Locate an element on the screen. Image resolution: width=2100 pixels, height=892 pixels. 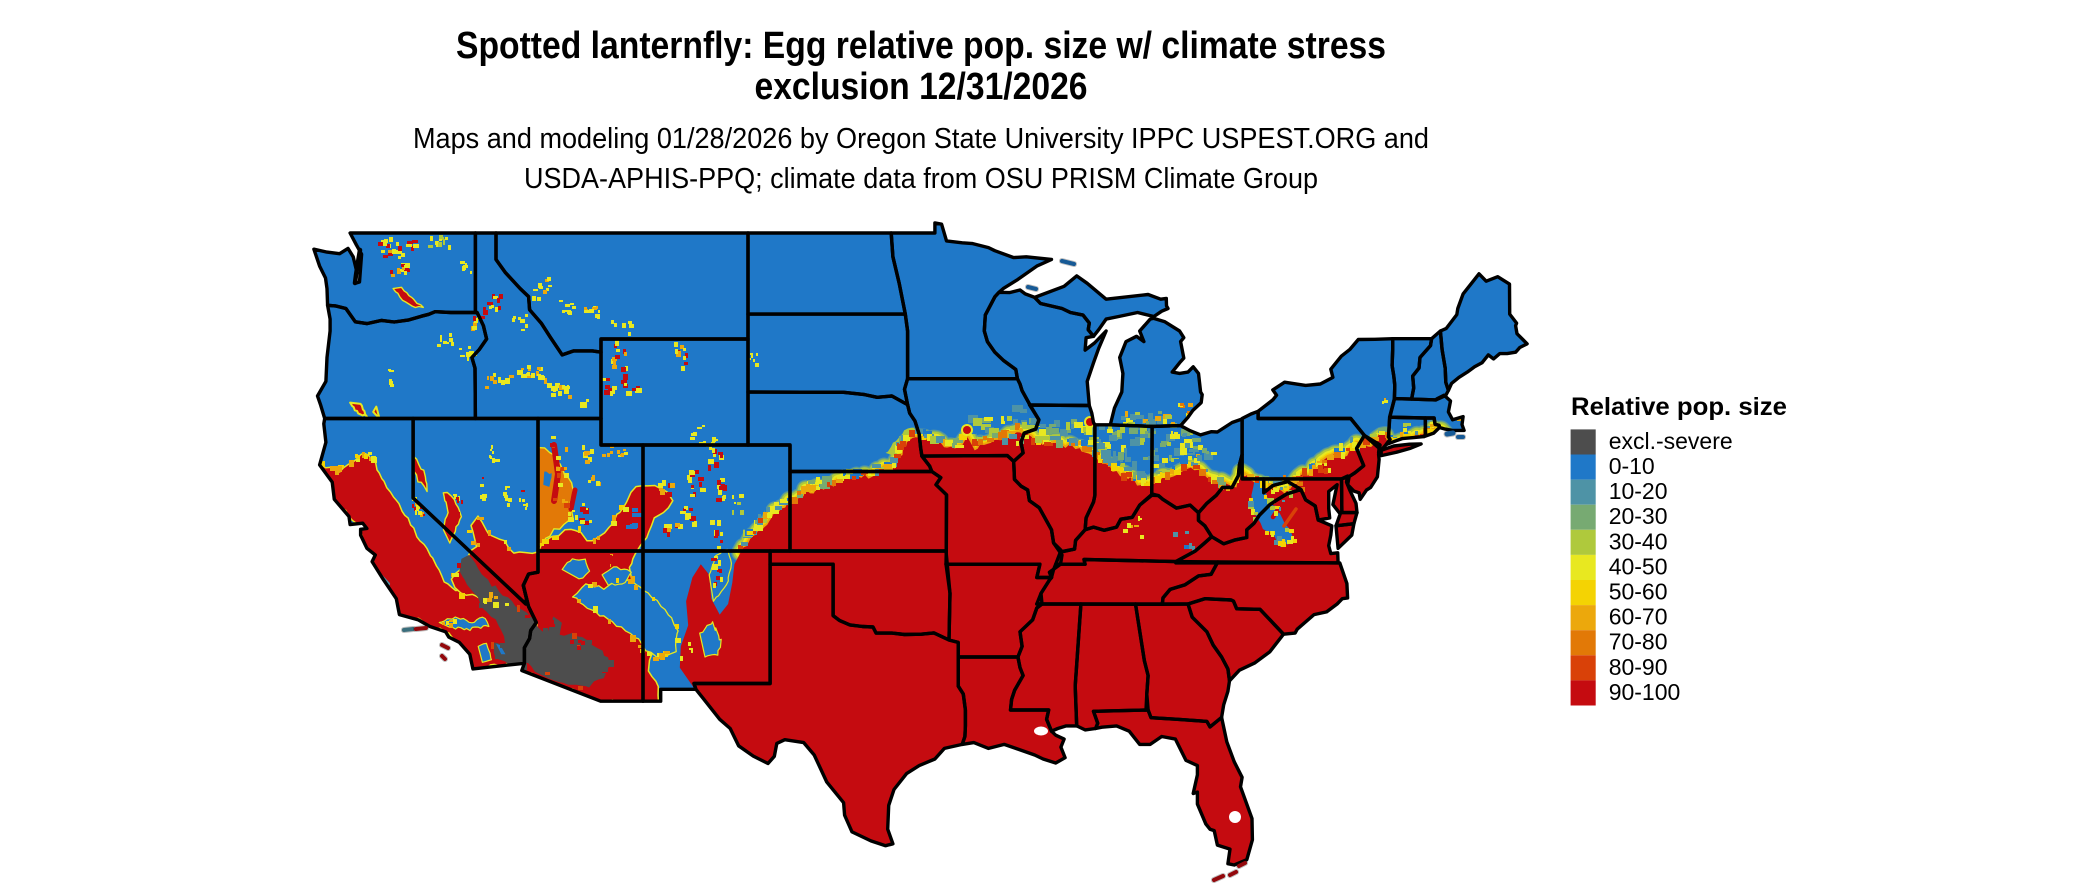
svg-text: 30-40 is located at coordinates (1638, 541).